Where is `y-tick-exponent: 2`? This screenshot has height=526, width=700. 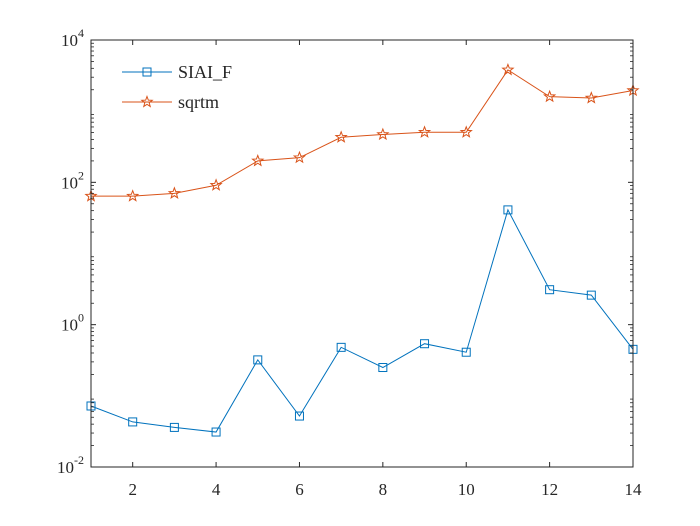
y-tick-exponent: 2 is located at coordinates (81, 175).